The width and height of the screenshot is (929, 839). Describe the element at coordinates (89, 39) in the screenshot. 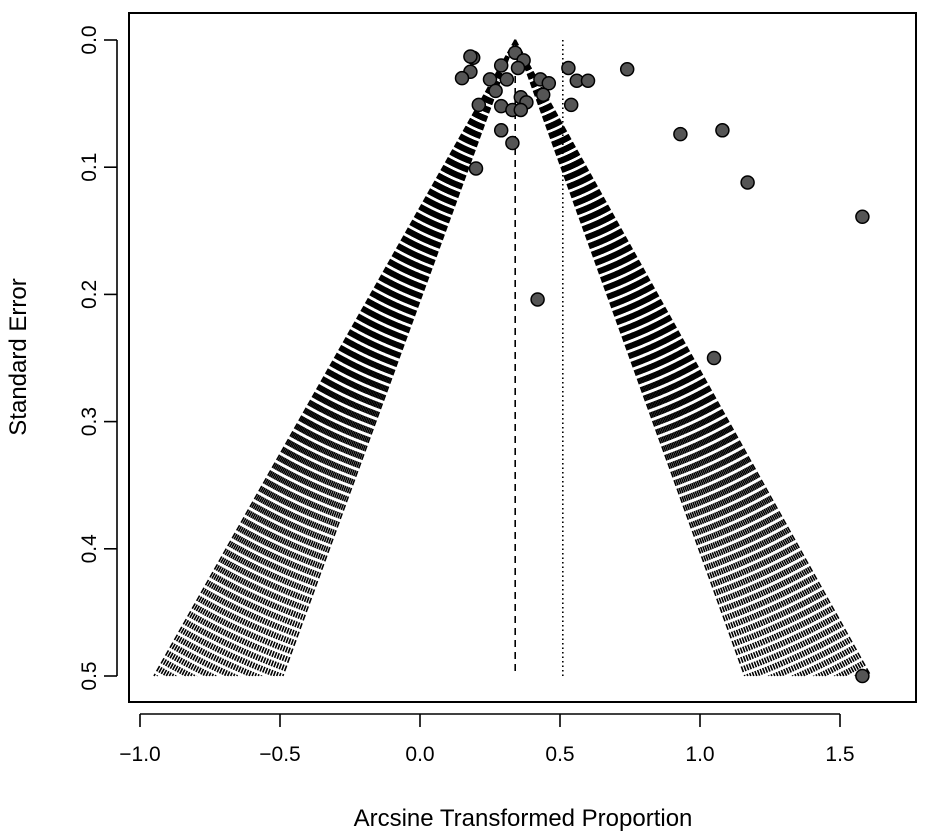

I see `y-tick-label: 0.0` at that location.